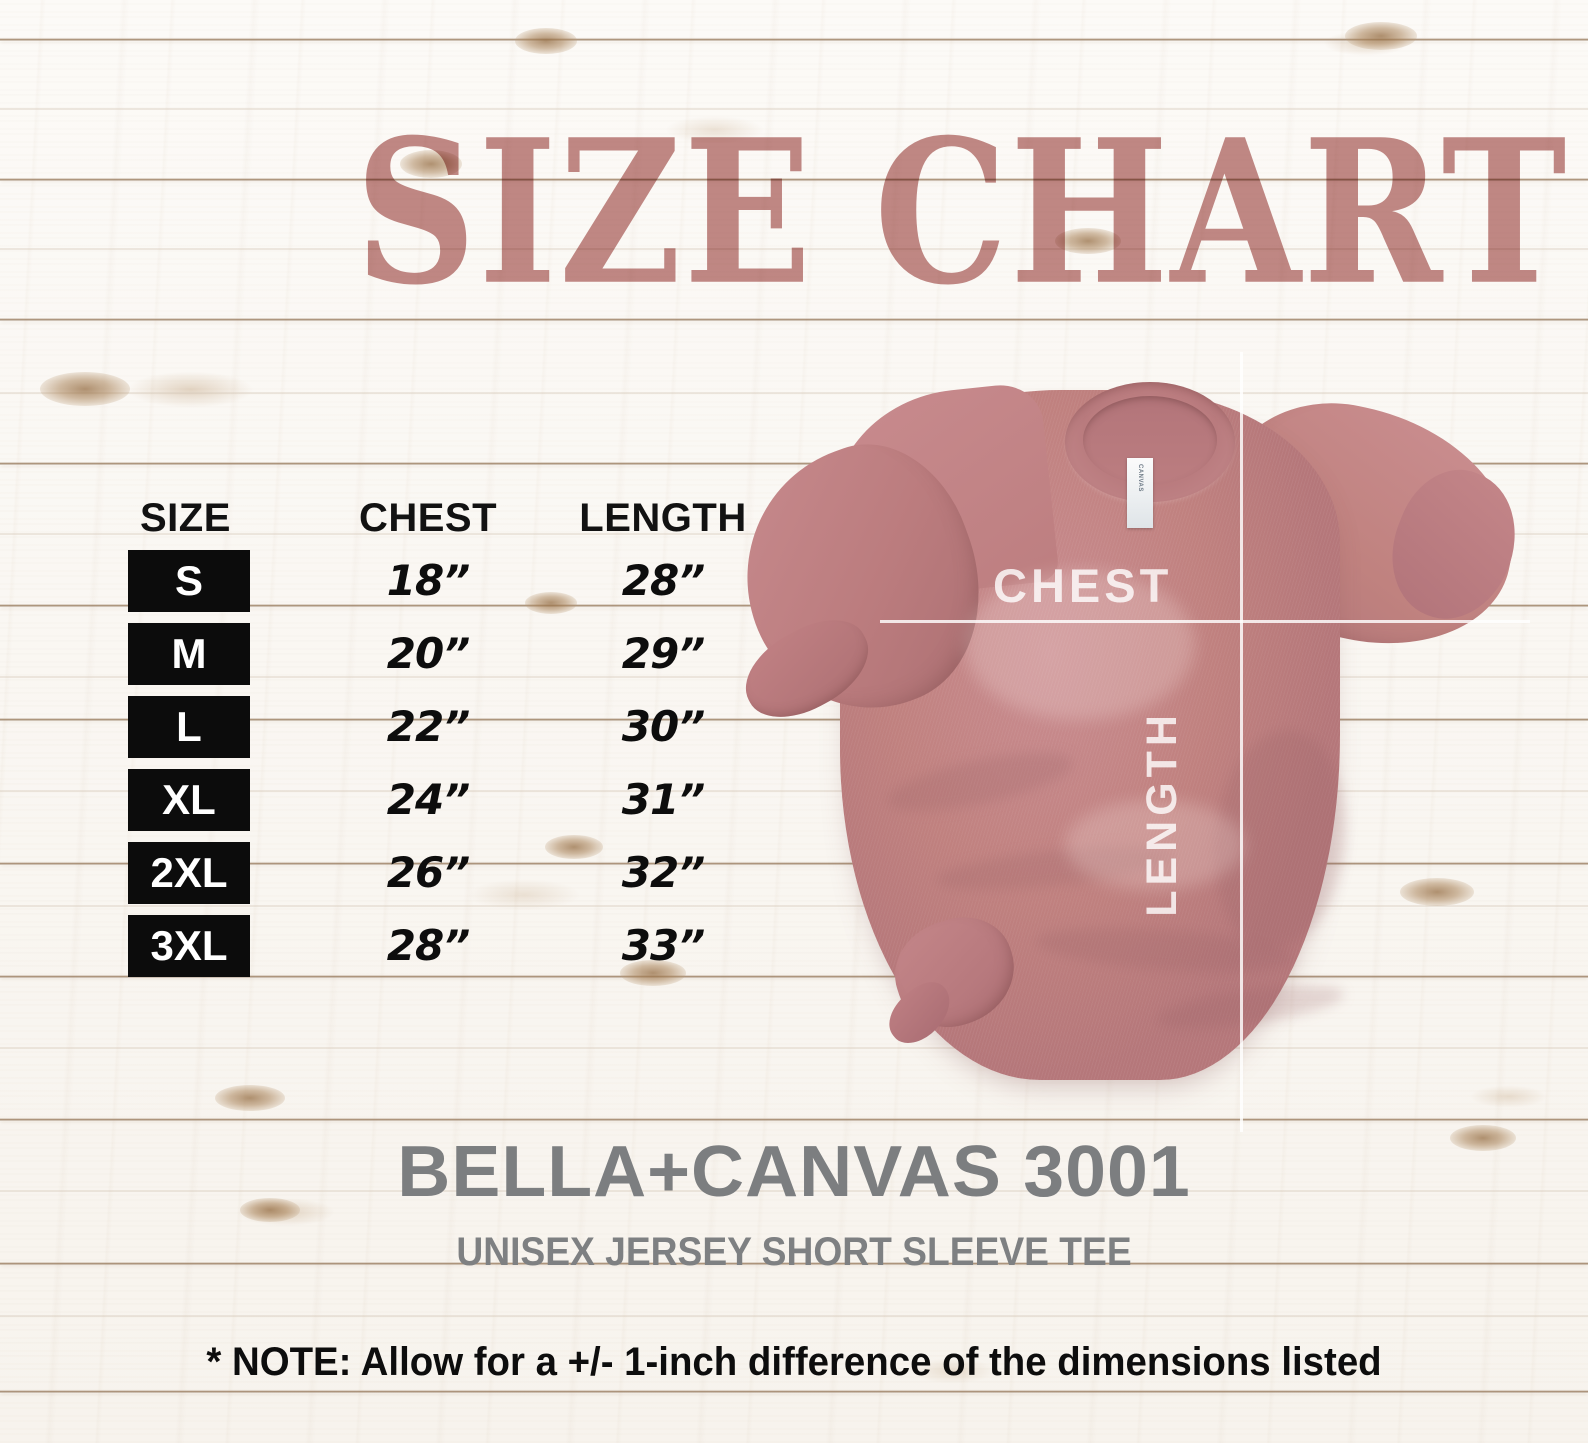 The width and height of the screenshot is (1588, 1443). I want to click on column-header-length: LENGTH, so click(663, 518).